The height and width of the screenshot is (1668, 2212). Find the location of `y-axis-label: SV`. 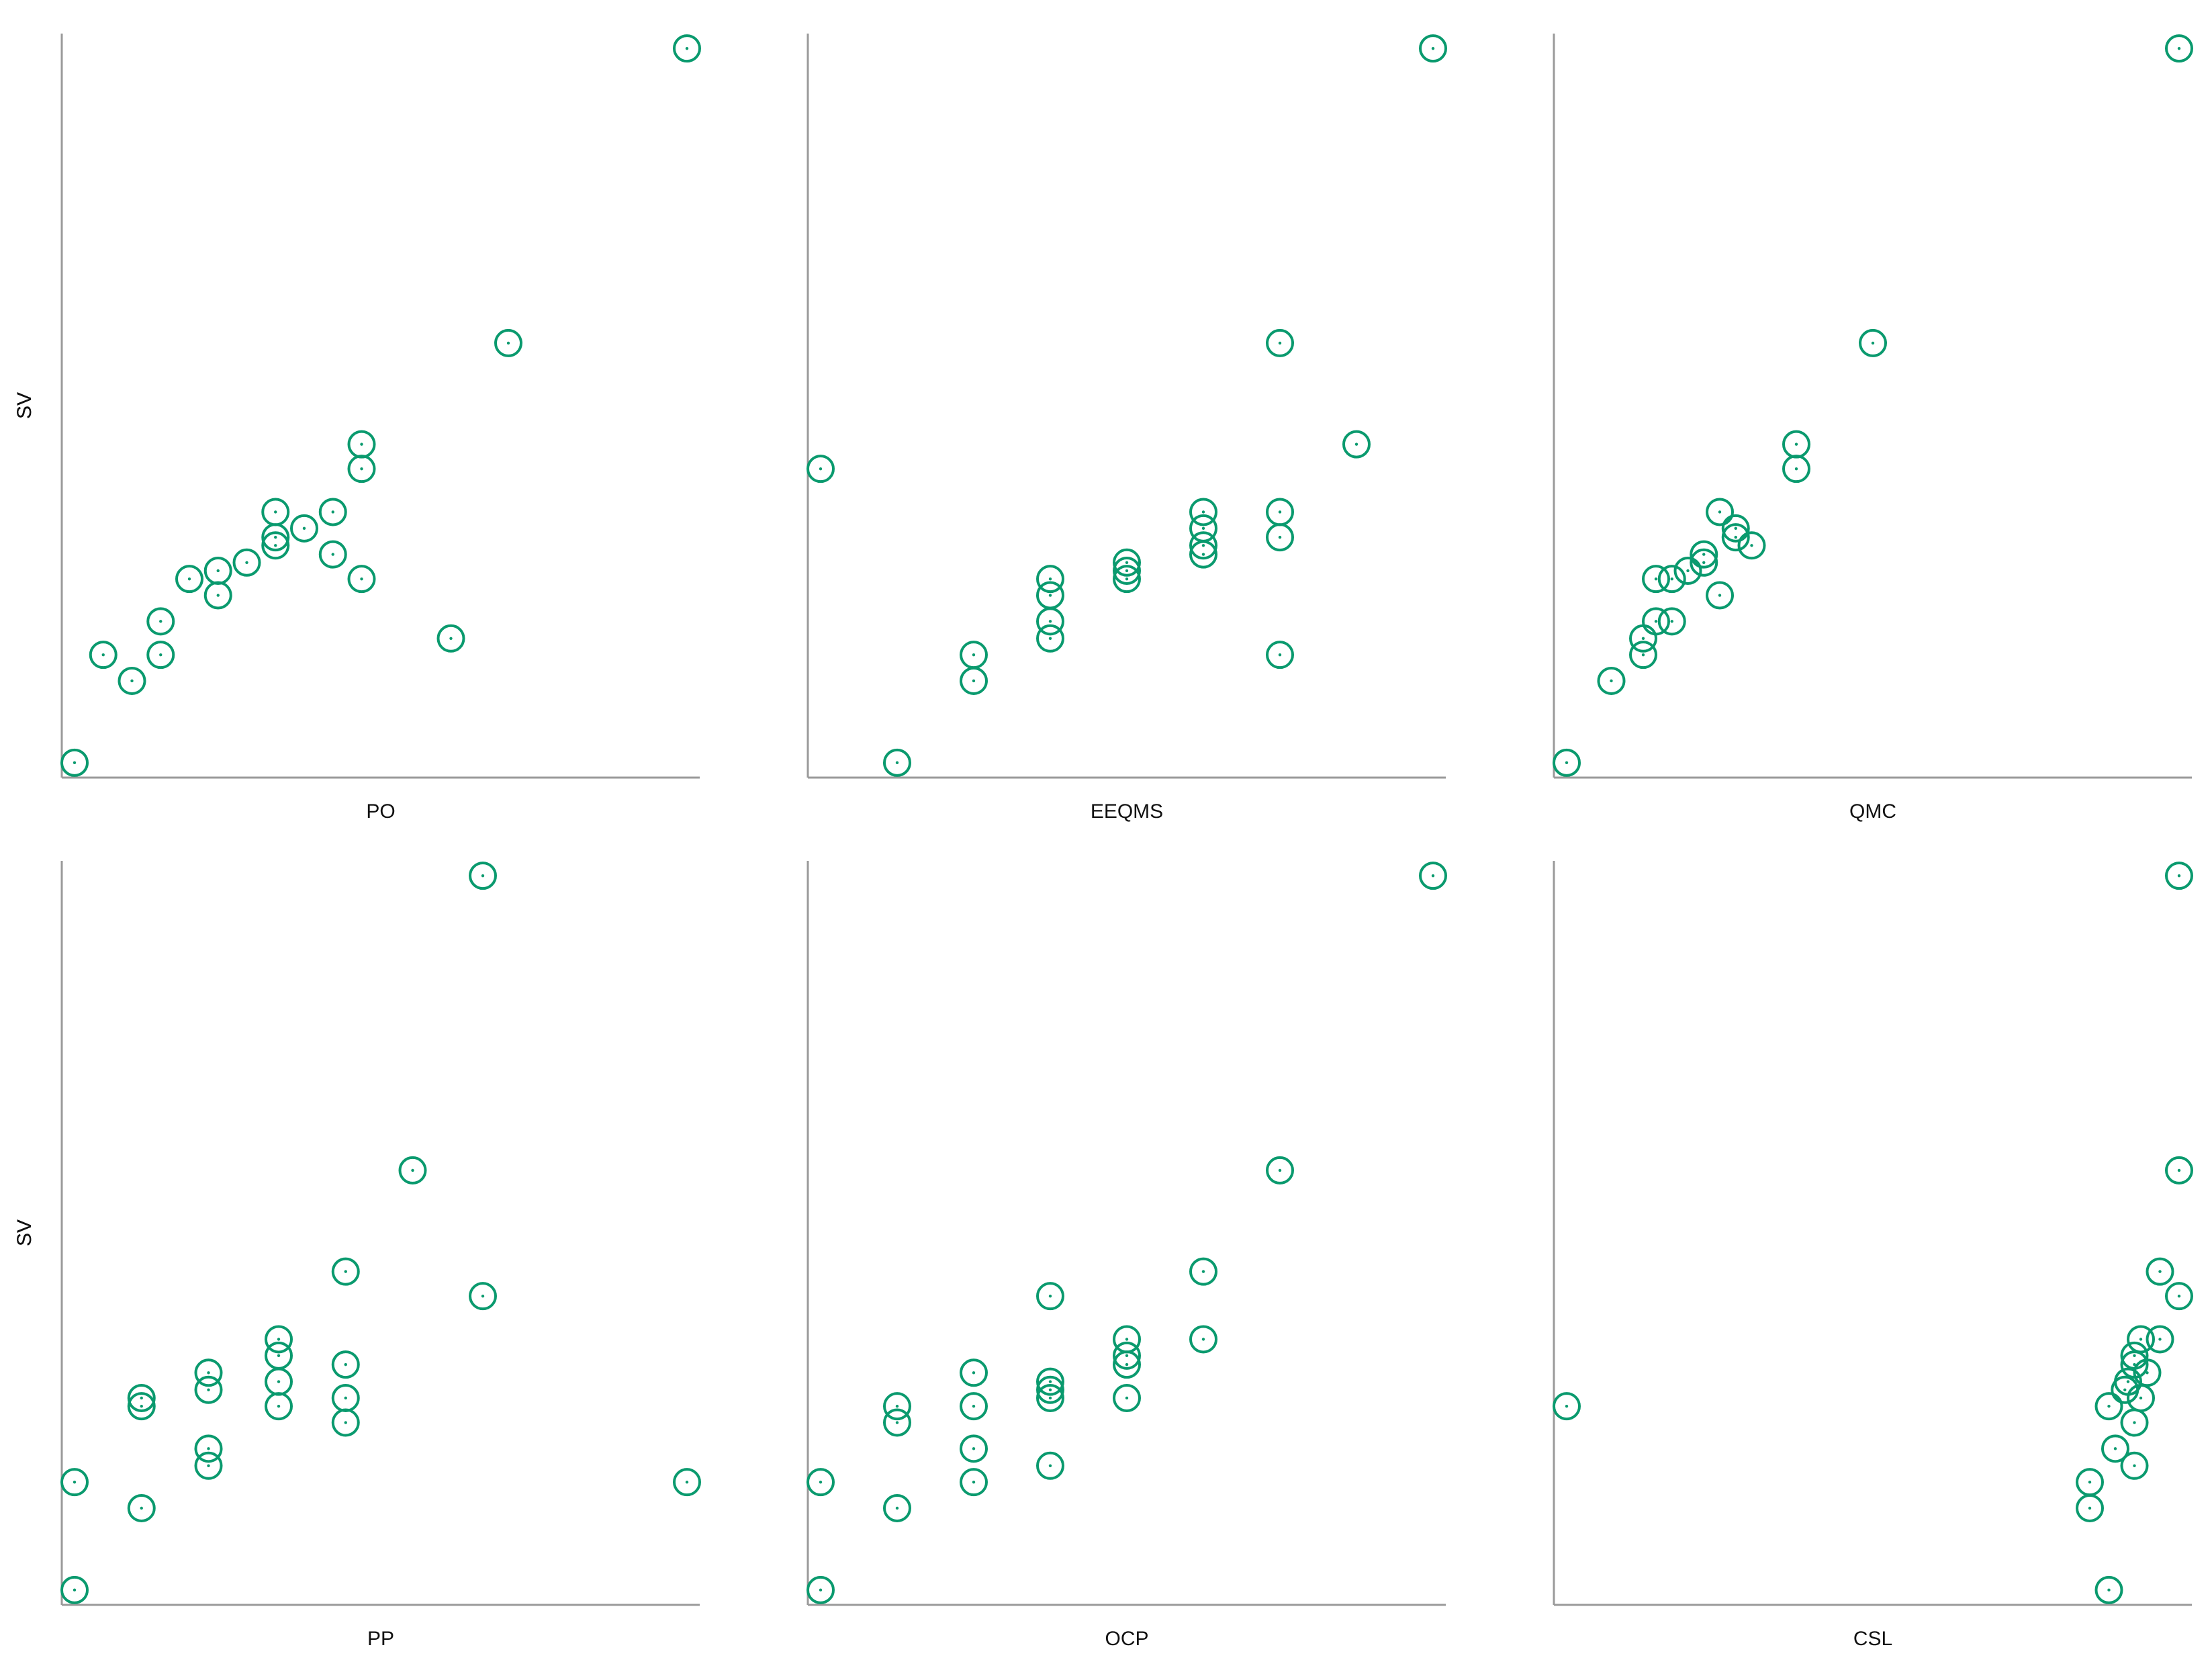

y-axis-label: SV is located at coordinates (24, 1232).